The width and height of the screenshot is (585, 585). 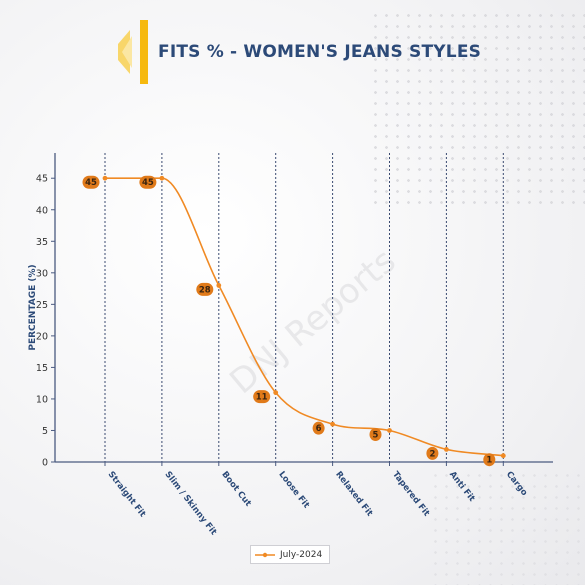 I want to click on legend-line-swatch, so click(x=265, y=554).